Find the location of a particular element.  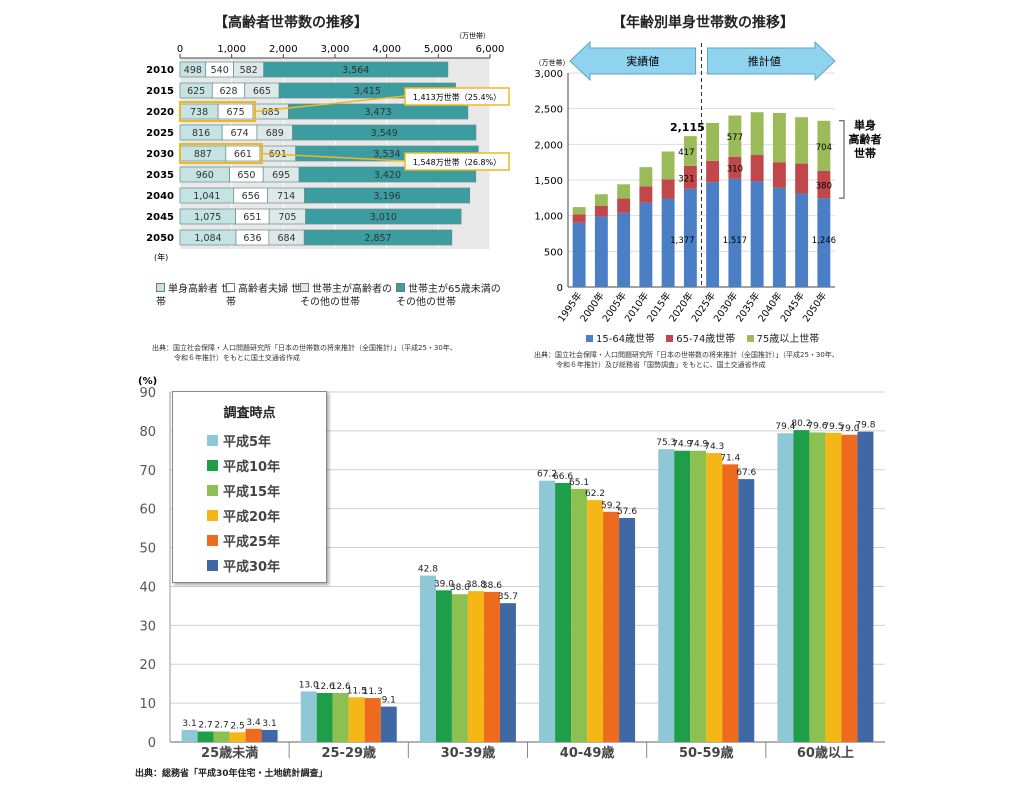

chart3-bar-label: 9.1 is located at coordinates (389, 701).